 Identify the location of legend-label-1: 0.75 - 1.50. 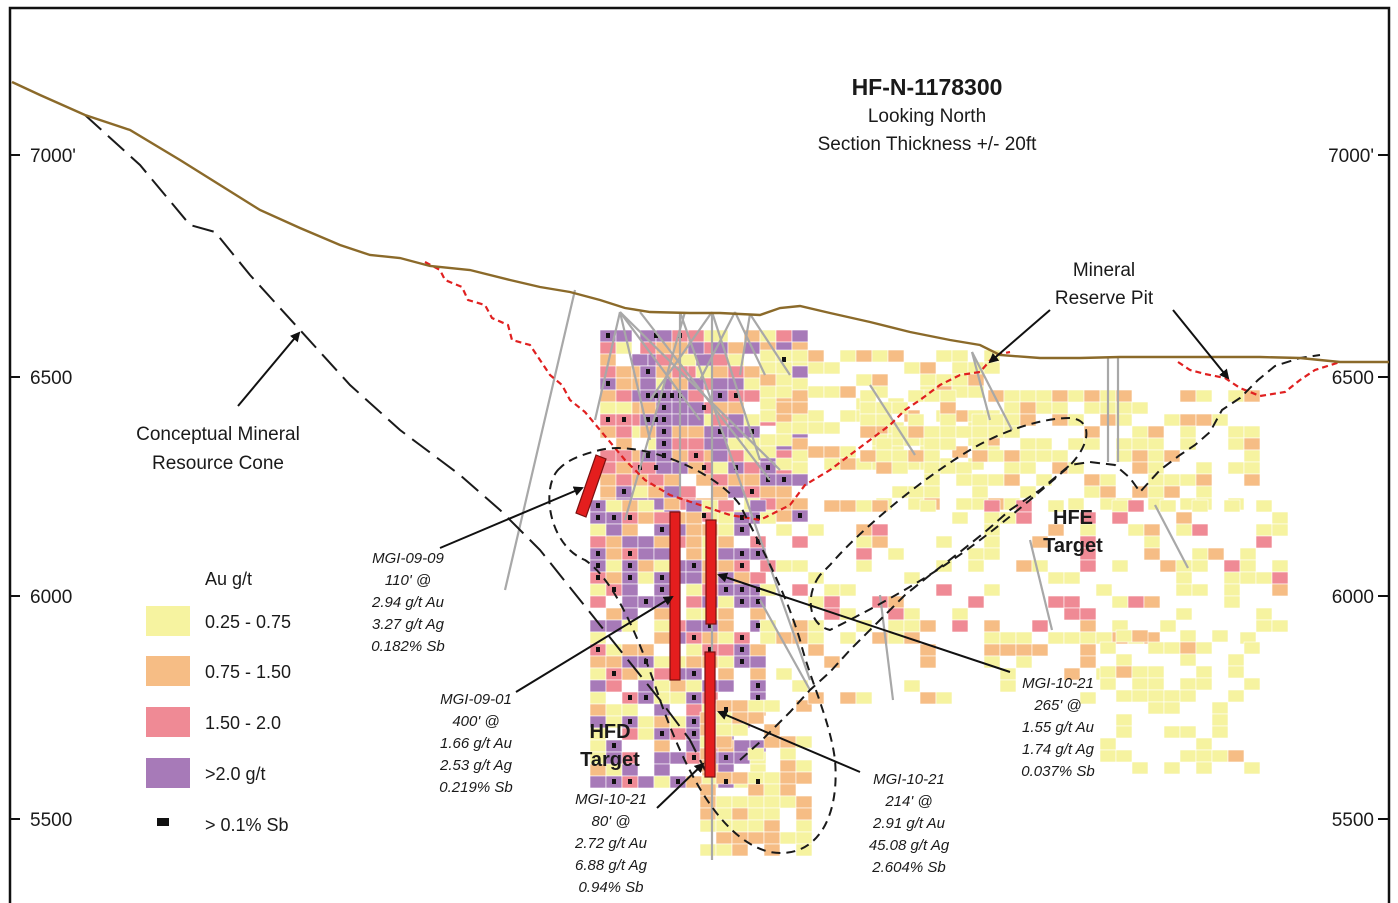
(248, 672).